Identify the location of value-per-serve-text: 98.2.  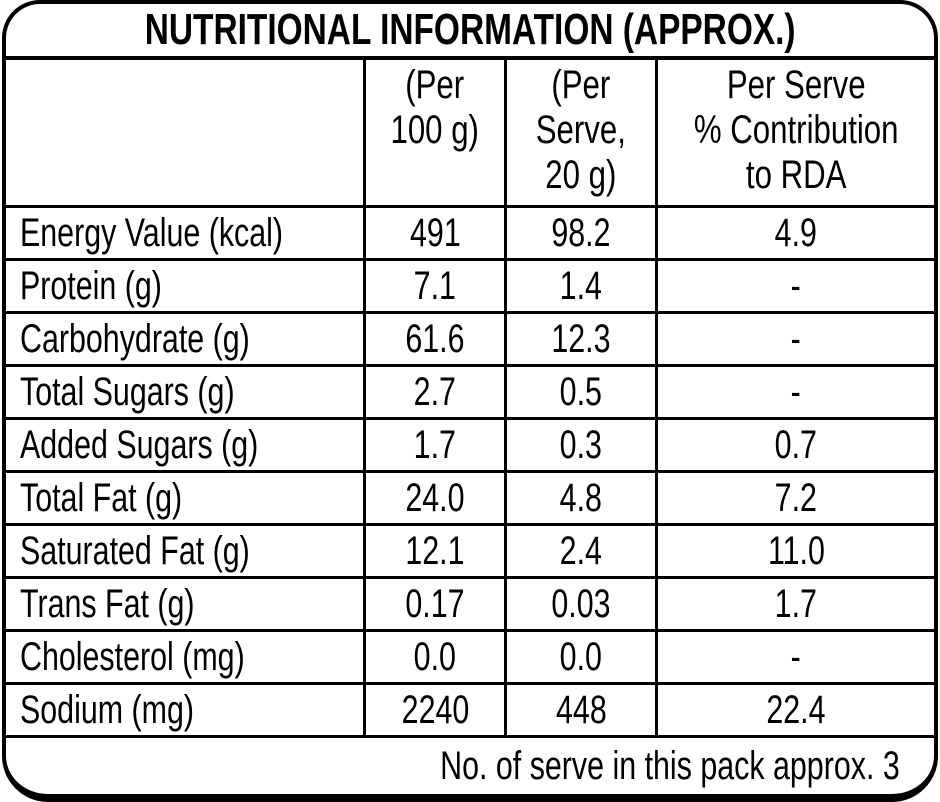
(581, 232).